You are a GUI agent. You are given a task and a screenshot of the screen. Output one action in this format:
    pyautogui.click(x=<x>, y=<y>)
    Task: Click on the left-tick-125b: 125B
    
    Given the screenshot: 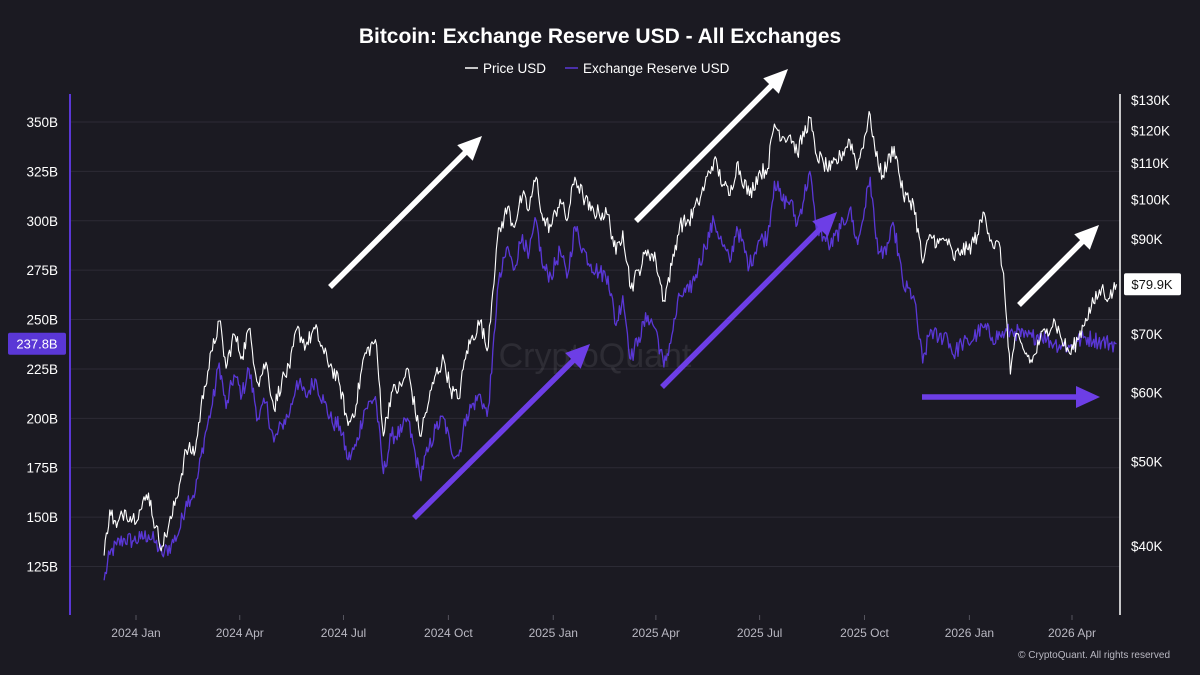 What is the action you would take?
    pyautogui.click(x=42, y=567)
    